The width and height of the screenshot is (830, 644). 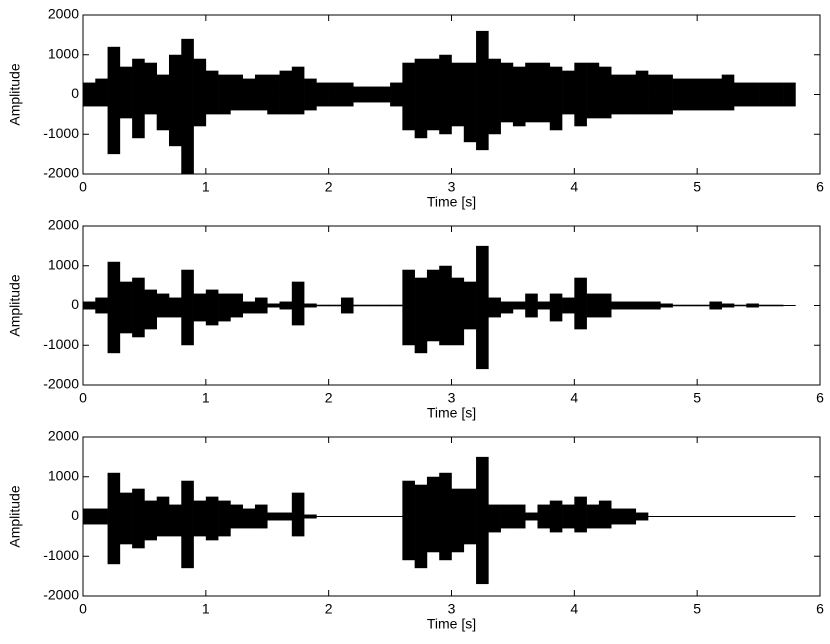 What do you see at coordinates (61, 173) in the screenshot?
I see `y-tick-label: -2000` at bounding box center [61, 173].